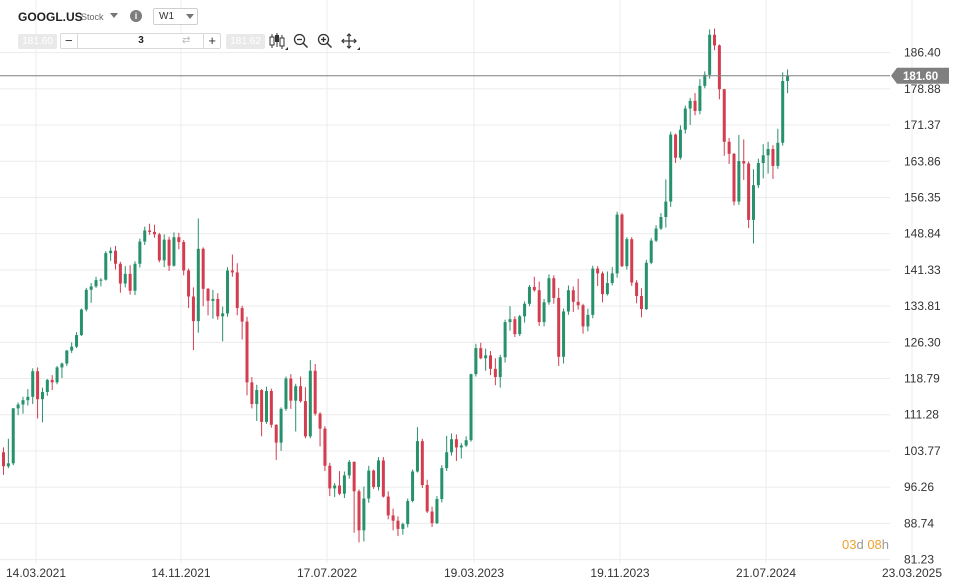 The height and width of the screenshot is (584, 958). Describe the element at coordinates (212, 40) in the screenshot. I see `plus-icon: +` at that location.